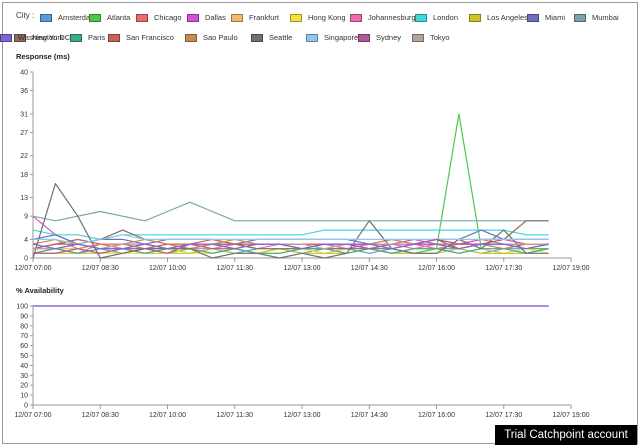 This screenshot has width=640, height=446. Describe the element at coordinates (25, 15) in the screenshot. I see `legend-label: City :` at that location.